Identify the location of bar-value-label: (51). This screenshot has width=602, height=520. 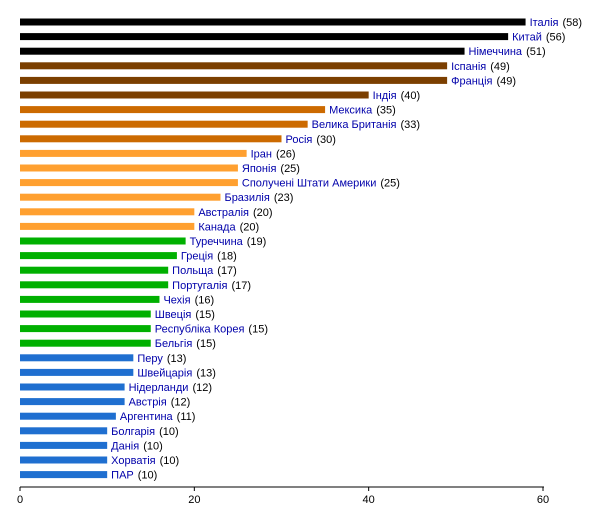
(536, 52).